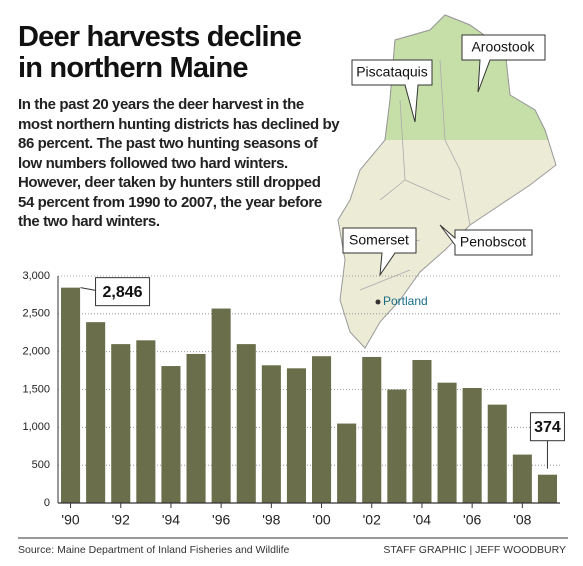 The height and width of the screenshot is (566, 583). Describe the element at coordinates (503, 47) in the screenshot. I see `map-label: Aroostook` at that location.